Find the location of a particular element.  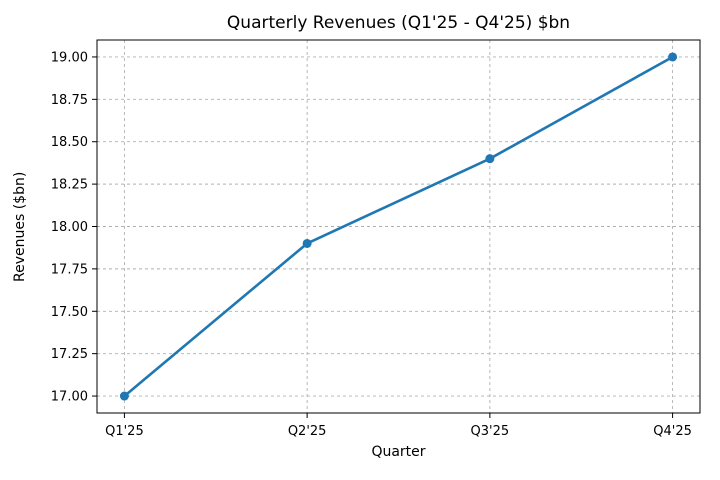

x-tick-label: Q3'25 is located at coordinates (490, 431).